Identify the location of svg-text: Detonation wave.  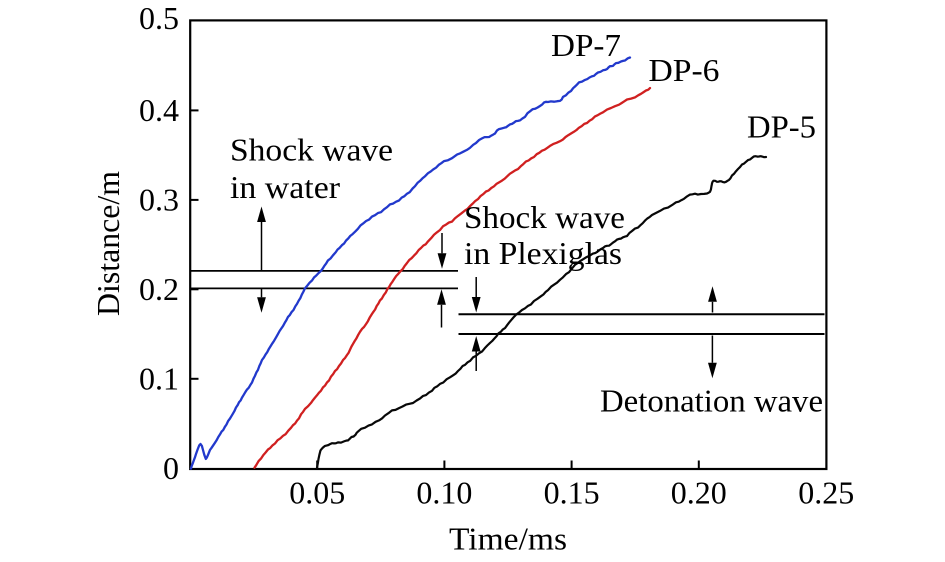
(711, 401).